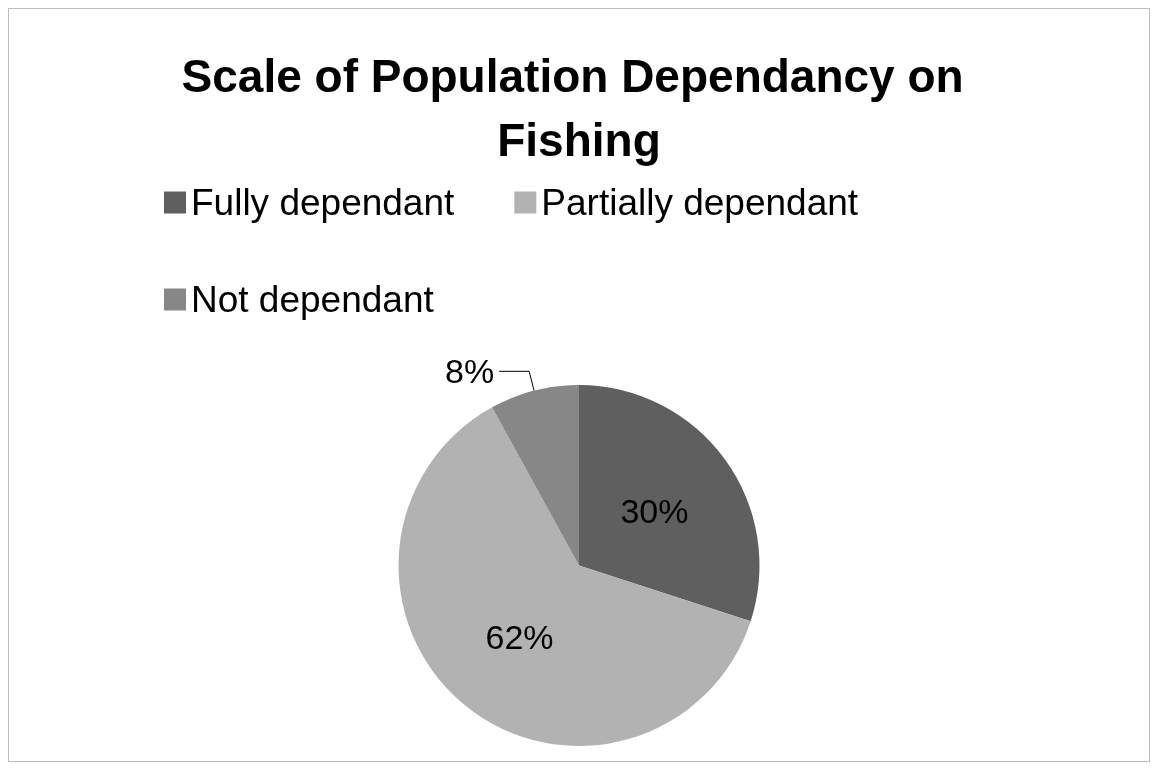 Image resolution: width=1159 pixels, height=770 pixels. Describe the element at coordinates (519, 637) in the screenshot. I see `data-label: 62%` at that location.